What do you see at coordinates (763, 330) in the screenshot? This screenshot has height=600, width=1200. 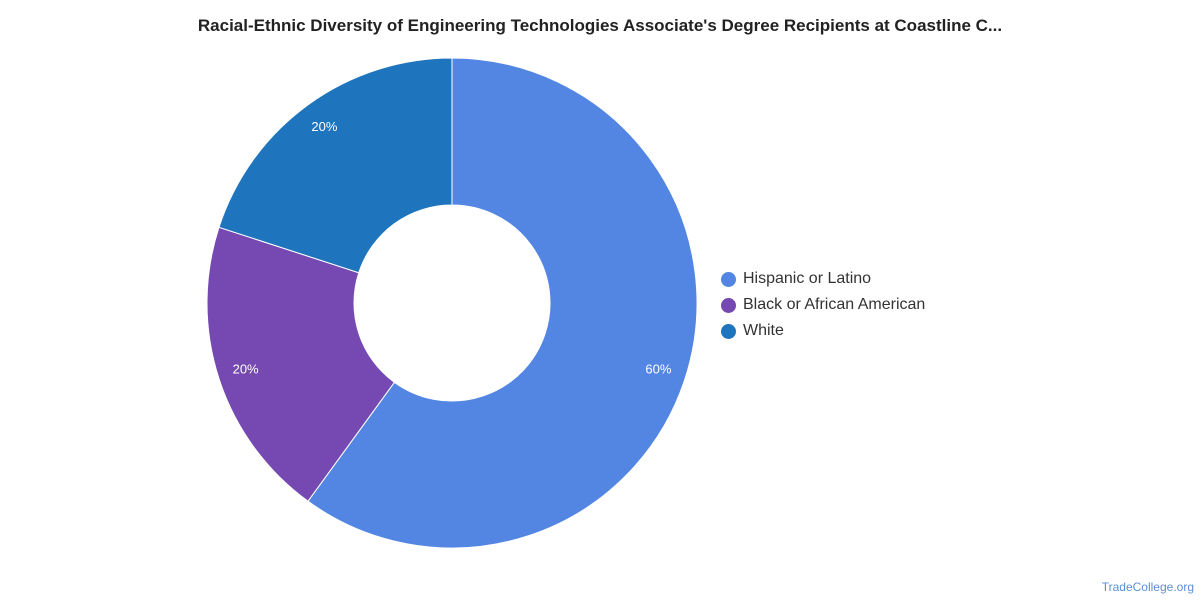 I see `legend-label: White` at bounding box center [763, 330].